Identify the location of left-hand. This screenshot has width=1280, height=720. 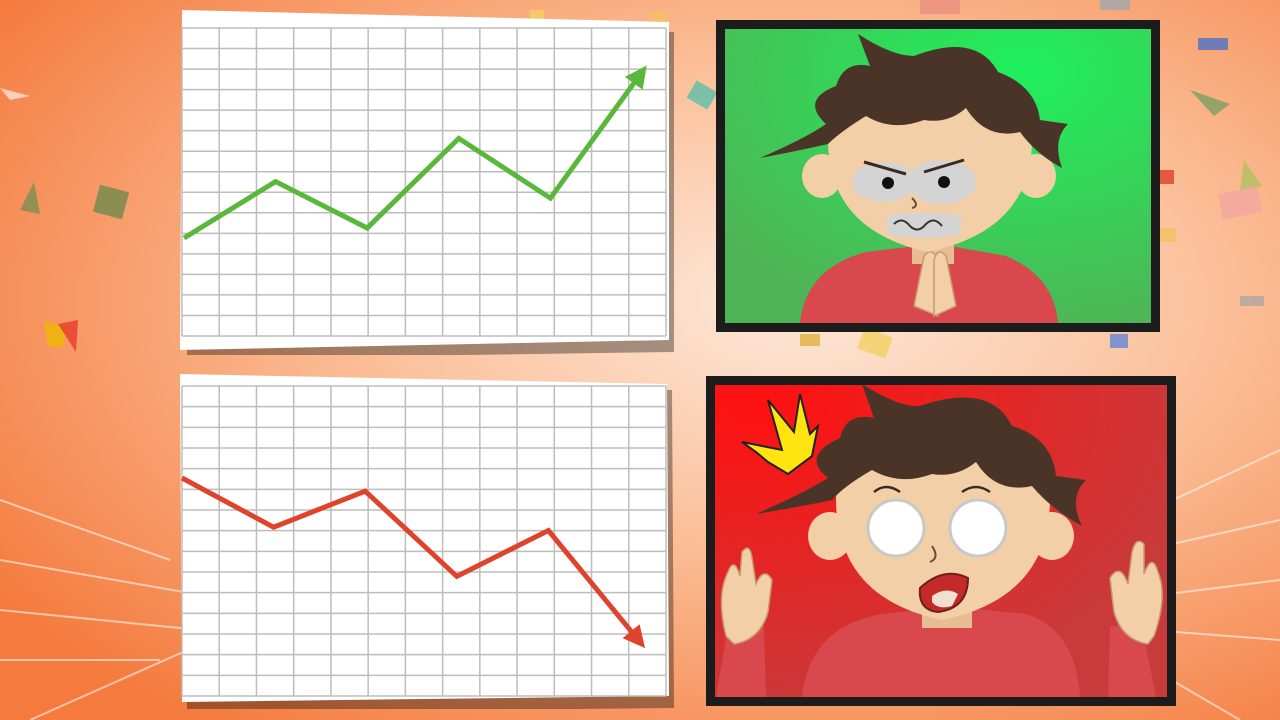
(746, 596).